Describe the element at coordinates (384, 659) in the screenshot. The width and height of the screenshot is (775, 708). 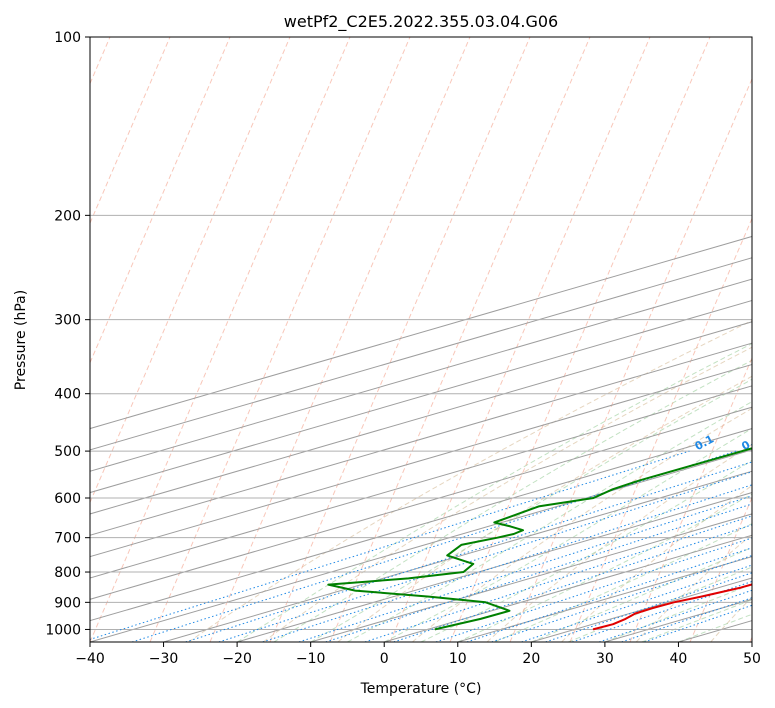
I see `x-tick-label: 0` at that location.